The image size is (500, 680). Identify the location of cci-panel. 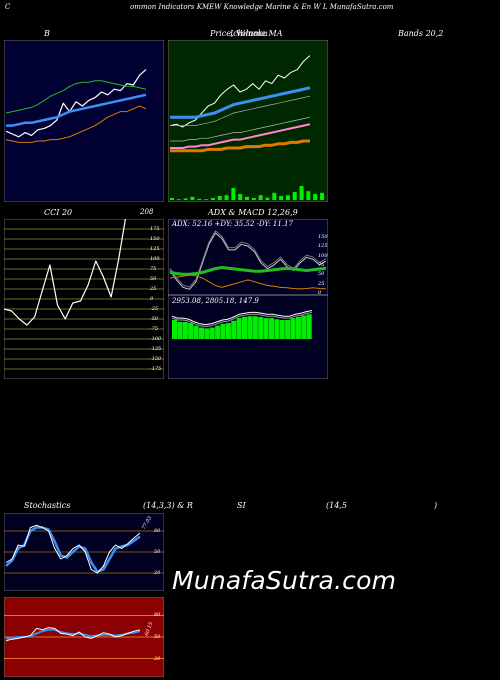
(84, 299).